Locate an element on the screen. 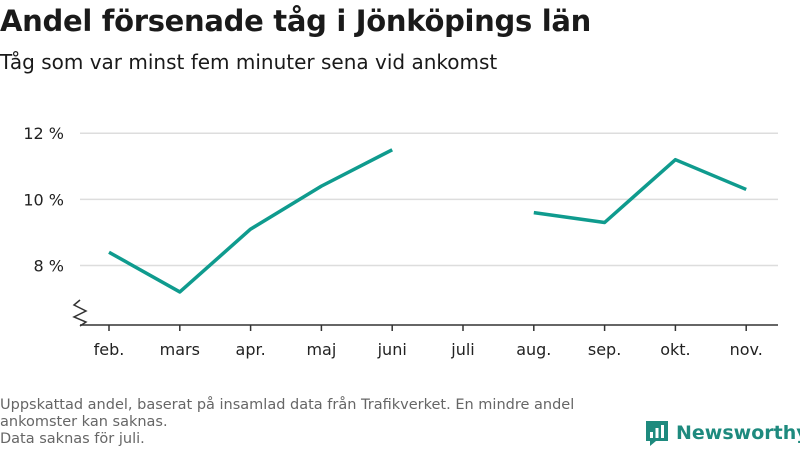  x-tick-label: nov. is located at coordinates (746, 349).